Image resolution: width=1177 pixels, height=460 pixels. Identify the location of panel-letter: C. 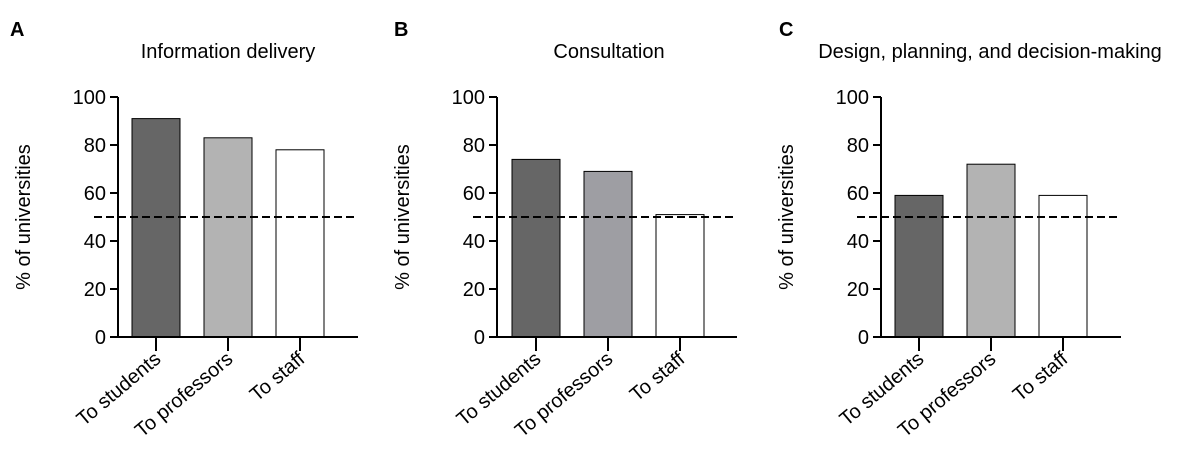
(786, 30).